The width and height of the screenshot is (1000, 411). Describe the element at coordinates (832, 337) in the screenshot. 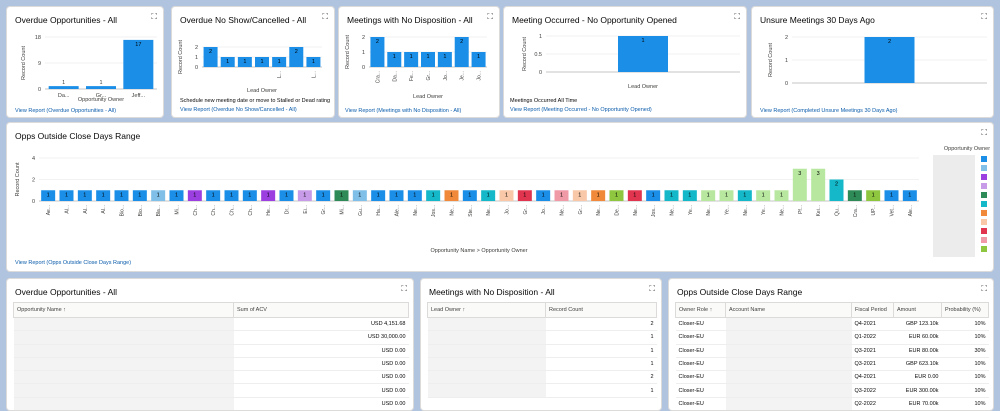

I see `table-row: Closer-EU Q1-2022 EUR 60.00k 10%` at that location.